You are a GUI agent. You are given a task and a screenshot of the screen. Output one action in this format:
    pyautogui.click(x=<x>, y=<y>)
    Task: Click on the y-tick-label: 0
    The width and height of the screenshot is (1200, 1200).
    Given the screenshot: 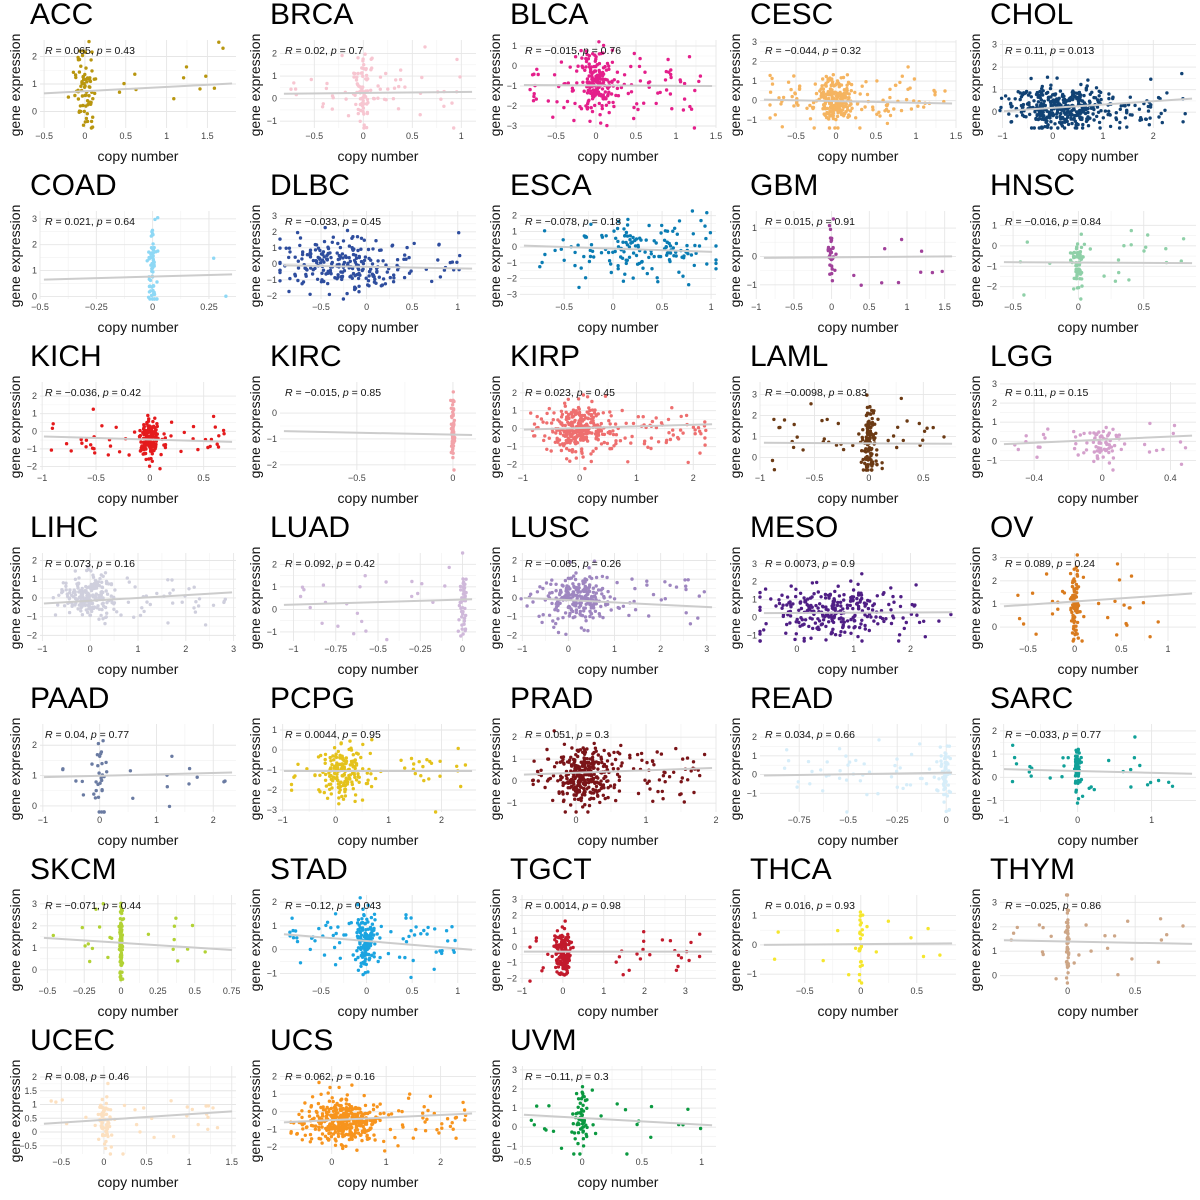 What is the action you would take?
    pyautogui.click(x=994, y=627)
    